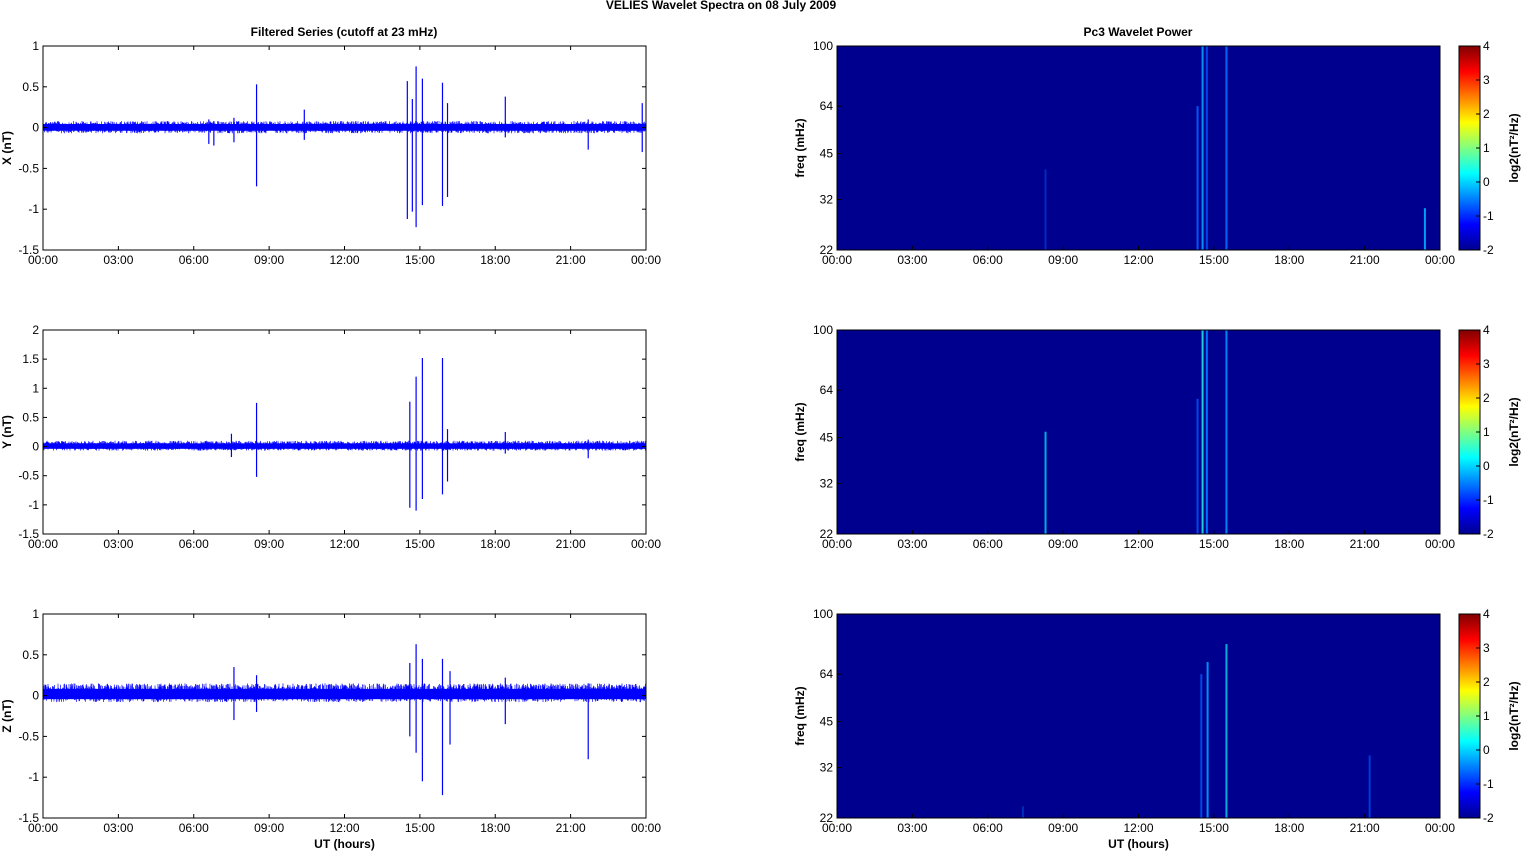  What do you see at coordinates (827, 484) in the screenshot?
I see `wavelet-y-ytick-label-3: 32` at bounding box center [827, 484].